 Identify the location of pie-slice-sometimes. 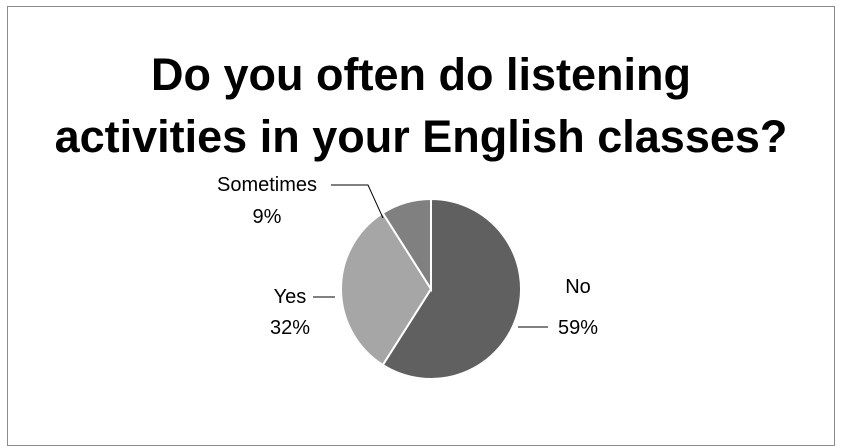
(406, 245).